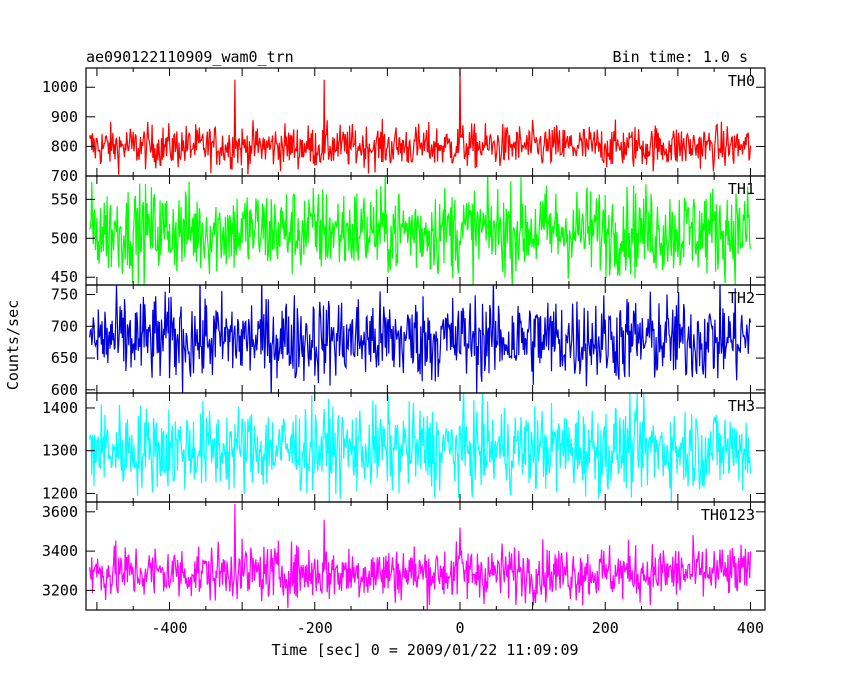 This screenshot has width=850, height=680. What do you see at coordinates (64, 146) in the screenshot?
I see `y-tick-label: 800` at bounding box center [64, 146].